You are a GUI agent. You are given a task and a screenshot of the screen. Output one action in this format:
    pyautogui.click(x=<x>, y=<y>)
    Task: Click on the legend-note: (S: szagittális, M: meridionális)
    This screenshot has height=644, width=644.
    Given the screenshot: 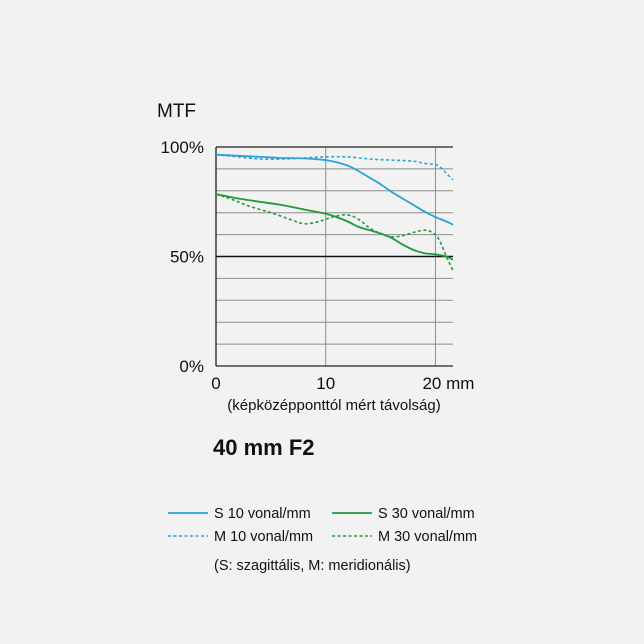 What is the action you would take?
    pyautogui.click(x=312, y=566)
    